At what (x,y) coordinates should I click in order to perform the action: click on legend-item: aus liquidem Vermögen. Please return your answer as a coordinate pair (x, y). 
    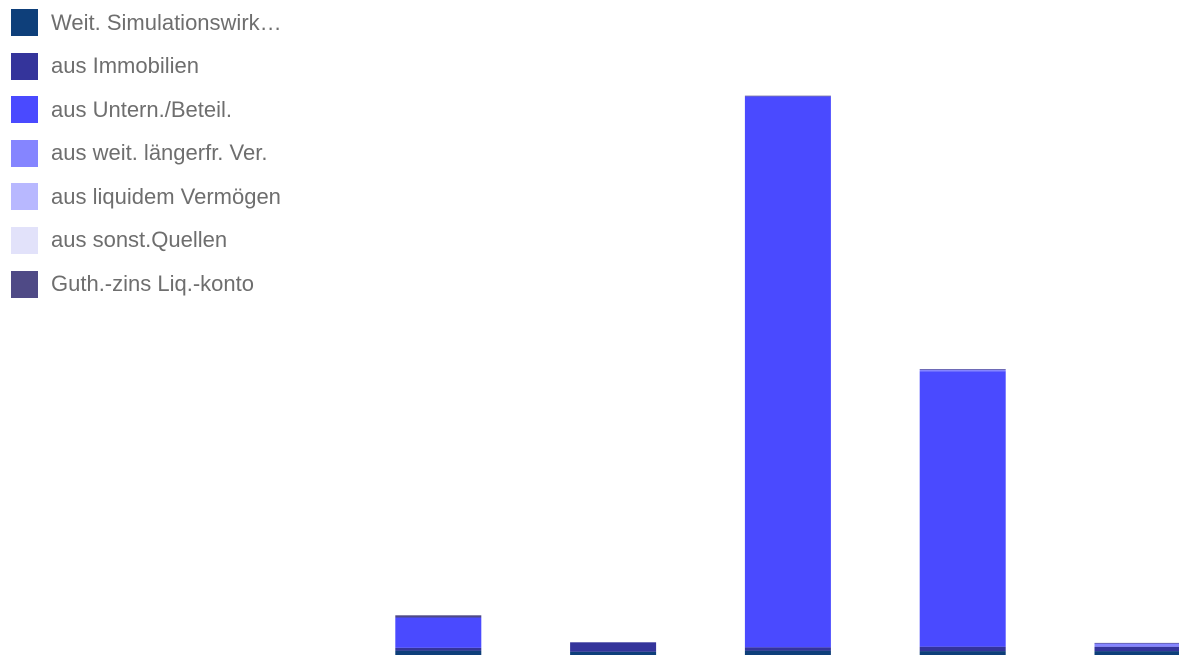
    Looking at the image, I should click on (146, 196).